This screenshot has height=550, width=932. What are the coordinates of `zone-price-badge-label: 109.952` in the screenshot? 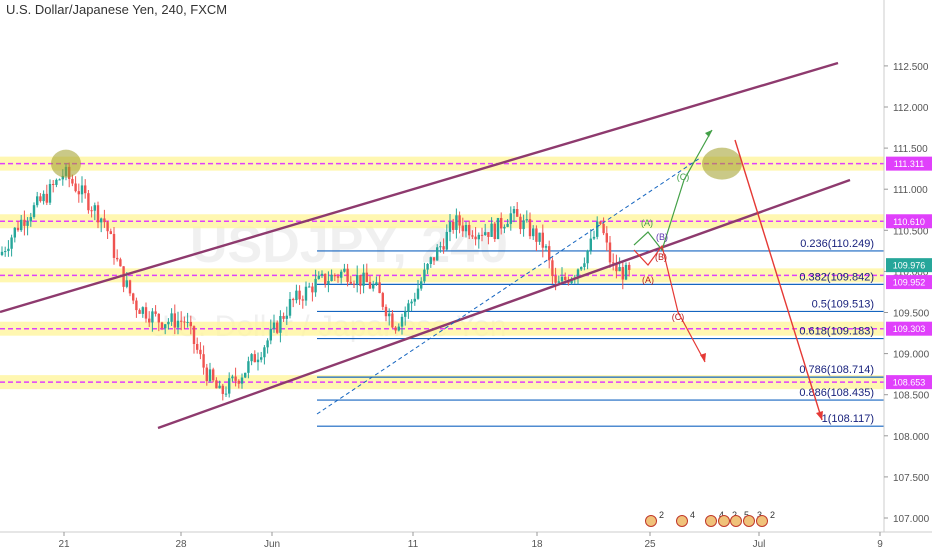 It's located at (909, 283).